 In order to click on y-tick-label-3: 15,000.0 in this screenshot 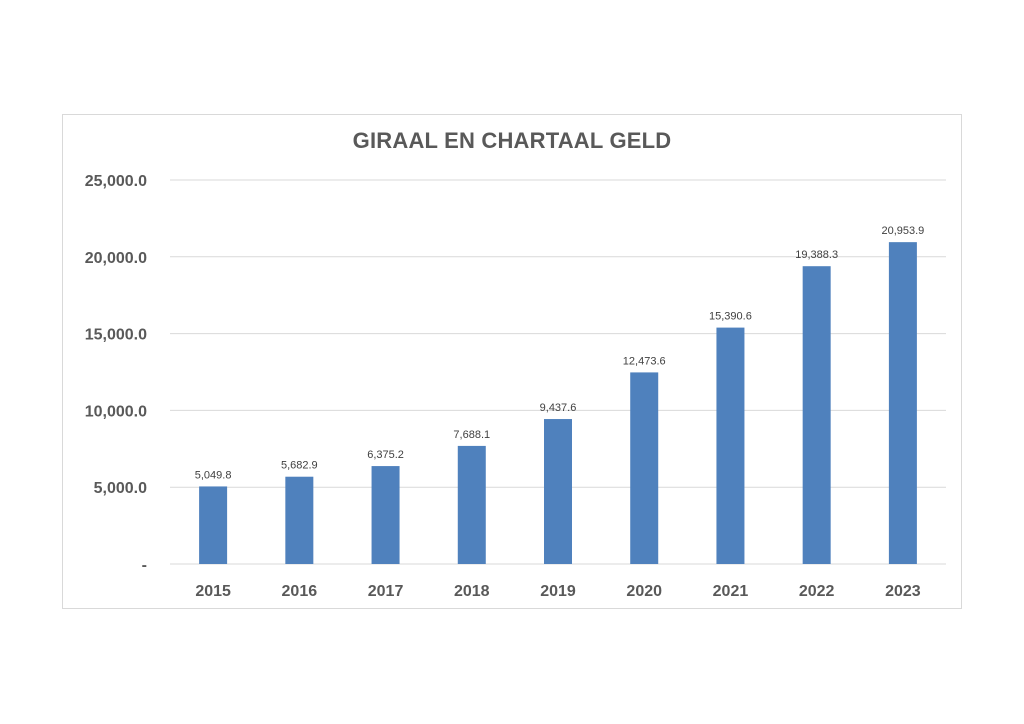, I will do `click(116, 335)`.